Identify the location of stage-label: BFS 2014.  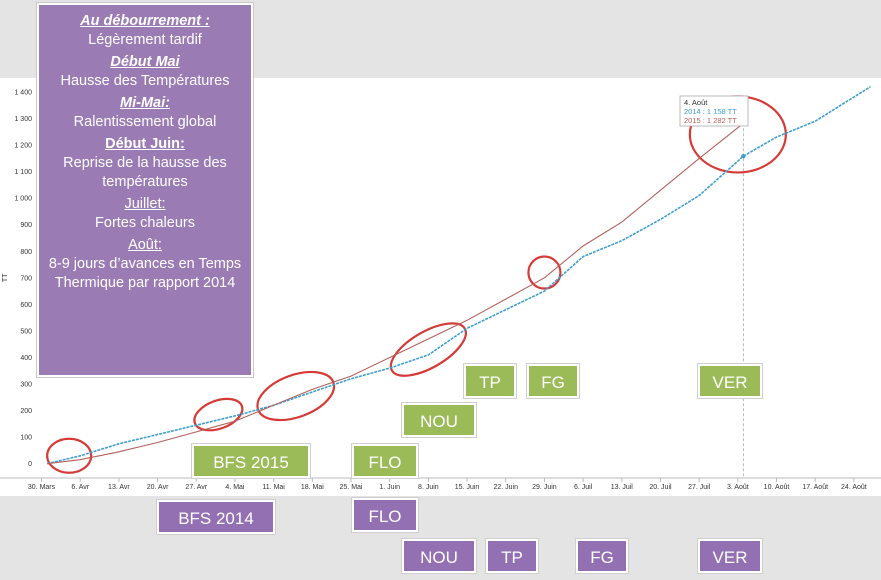
(216, 518).